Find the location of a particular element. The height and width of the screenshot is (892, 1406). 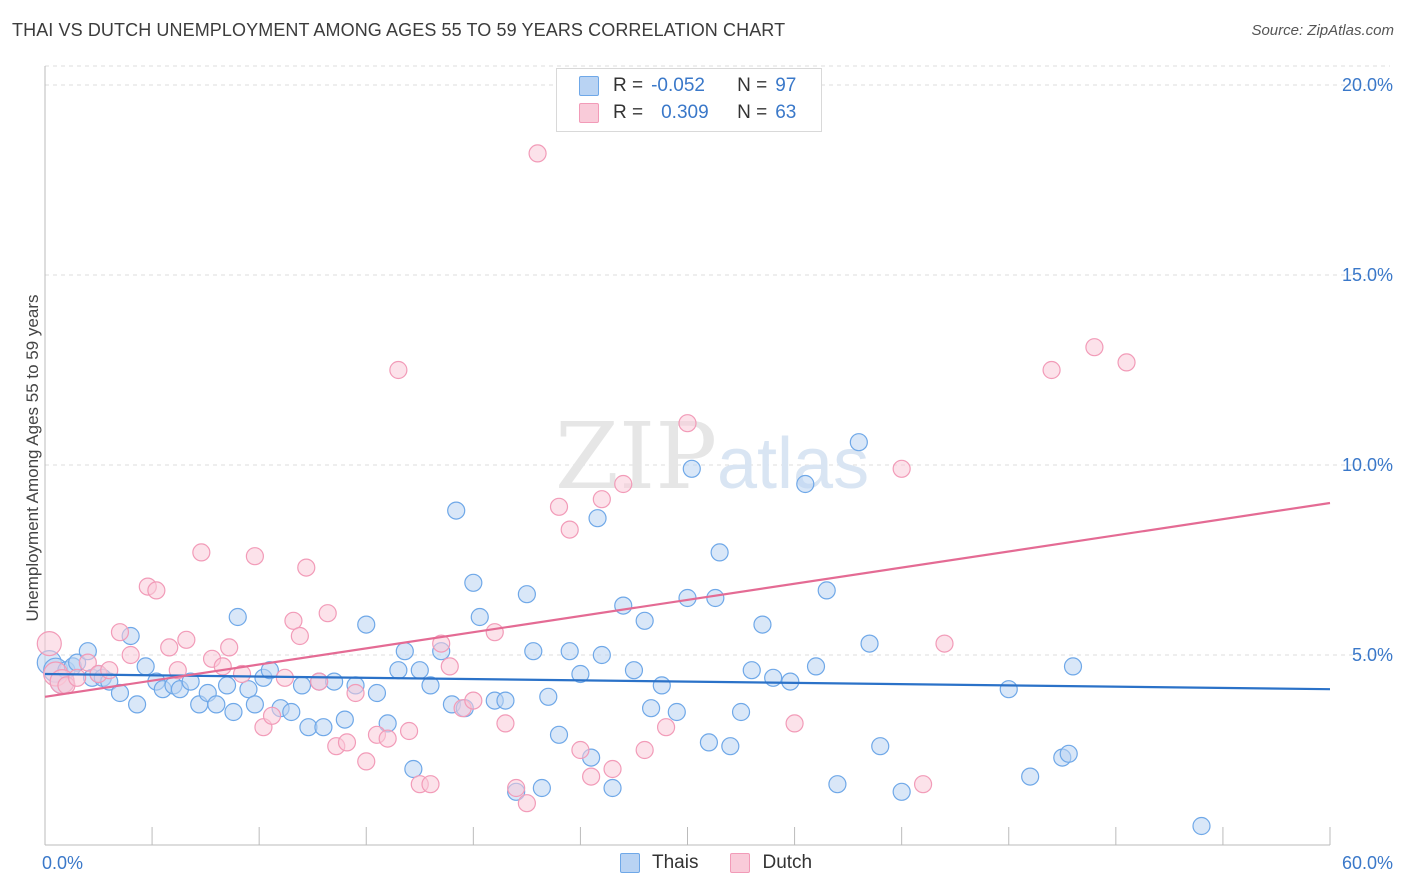

trend-line-thais is located at coordinates (687, 681).